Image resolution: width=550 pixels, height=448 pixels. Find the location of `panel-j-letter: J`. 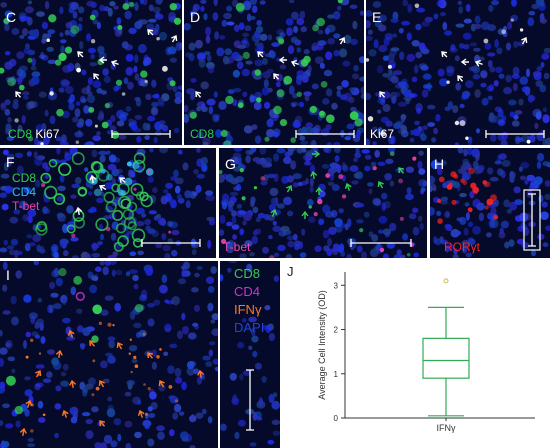

panel-j-letter: J is located at coordinates (290, 271).